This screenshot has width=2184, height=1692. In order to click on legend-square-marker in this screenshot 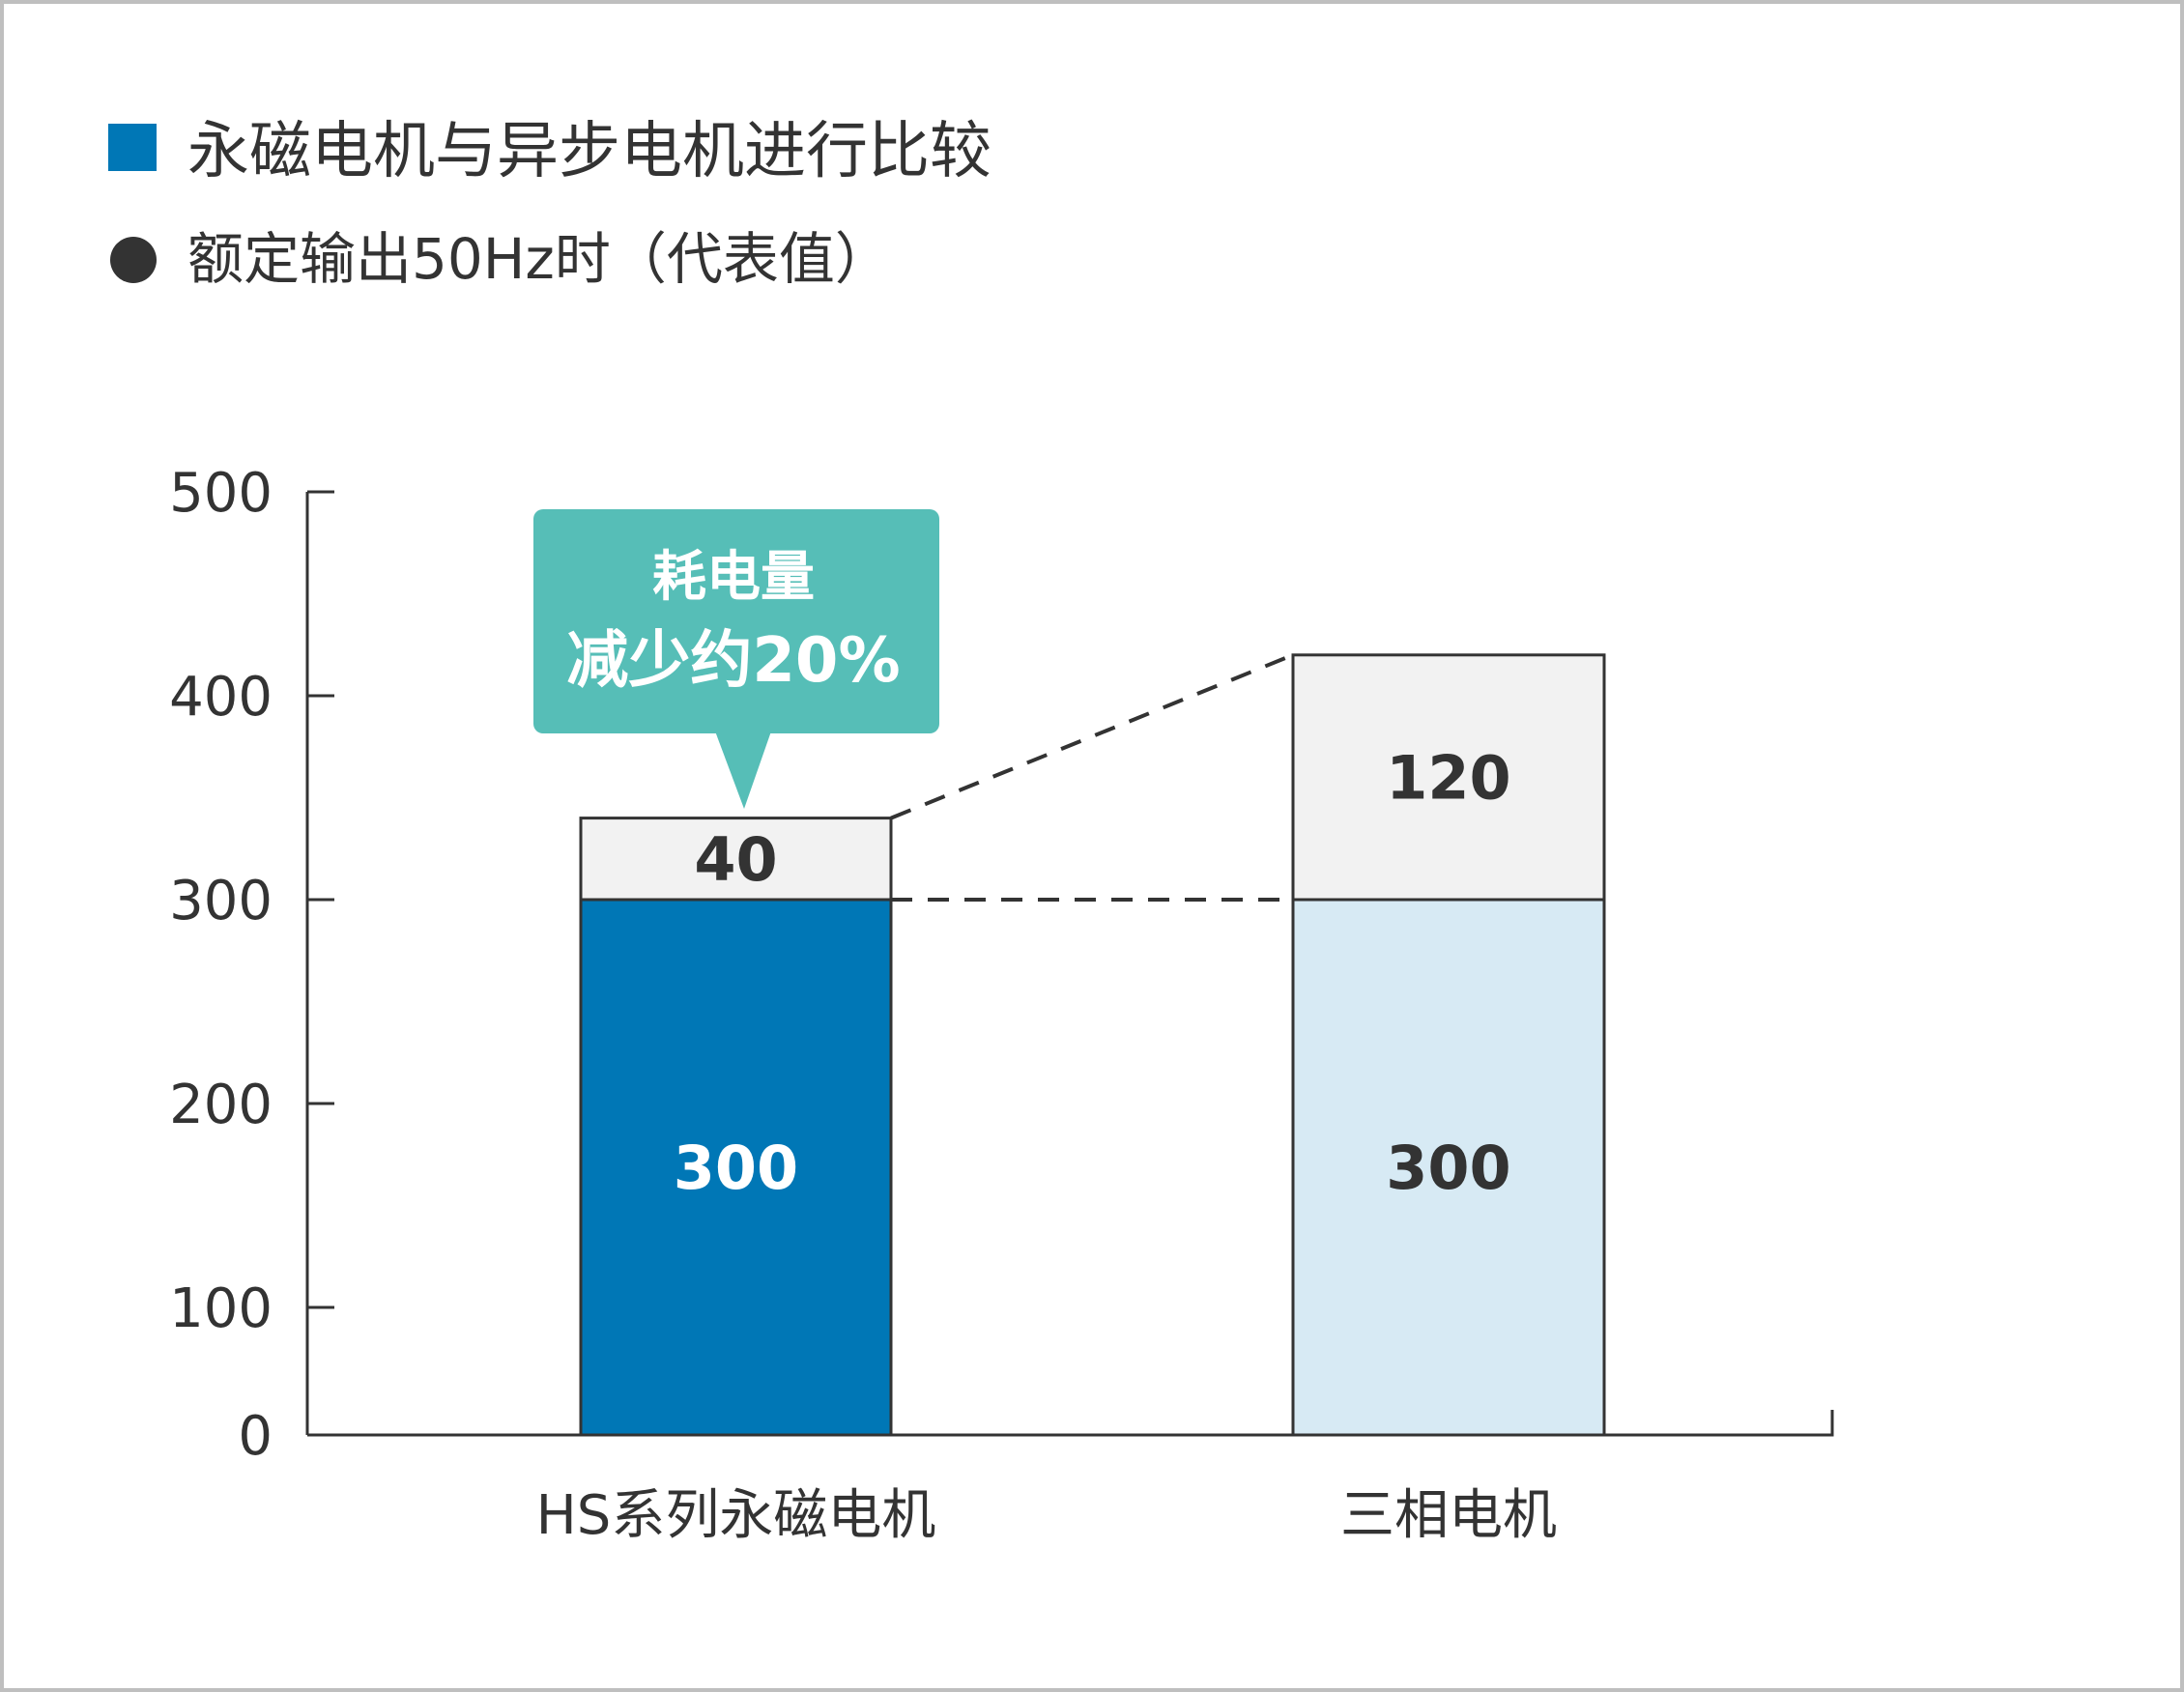, I will do `click(132, 148)`.